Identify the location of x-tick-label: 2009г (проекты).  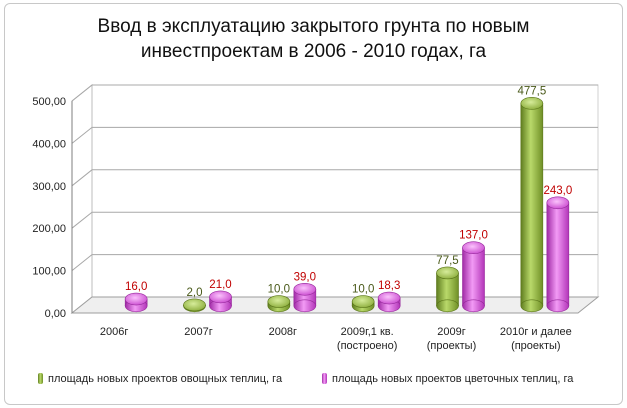
(452, 339).